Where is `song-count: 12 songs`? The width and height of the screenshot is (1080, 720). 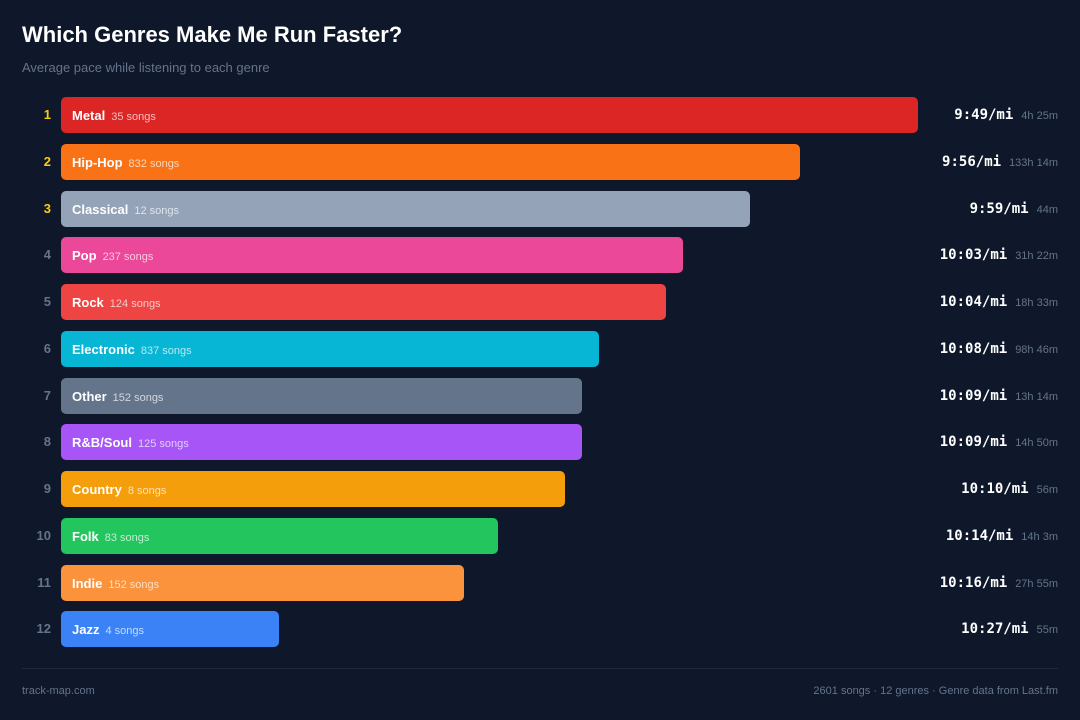 song-count: 12 songs is located at coordinates (157, 210).